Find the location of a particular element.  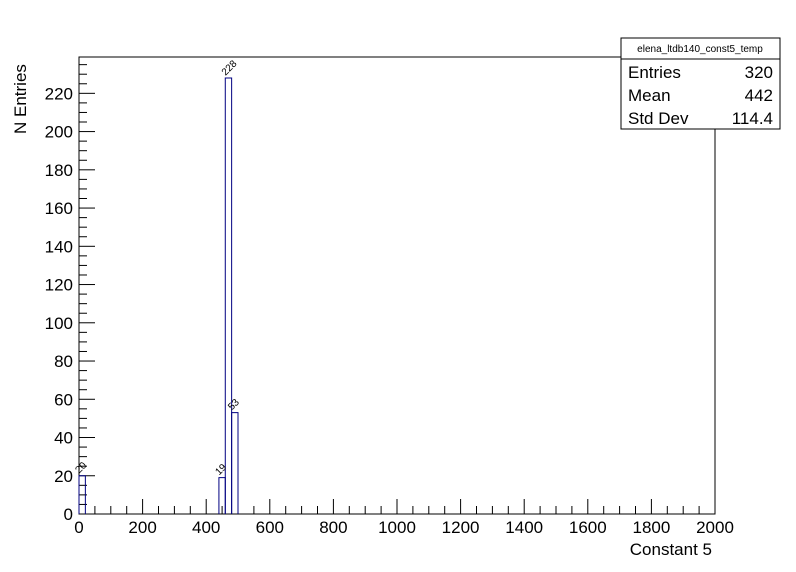

y-tick-label: 0 is located at coordinates (68, 514).